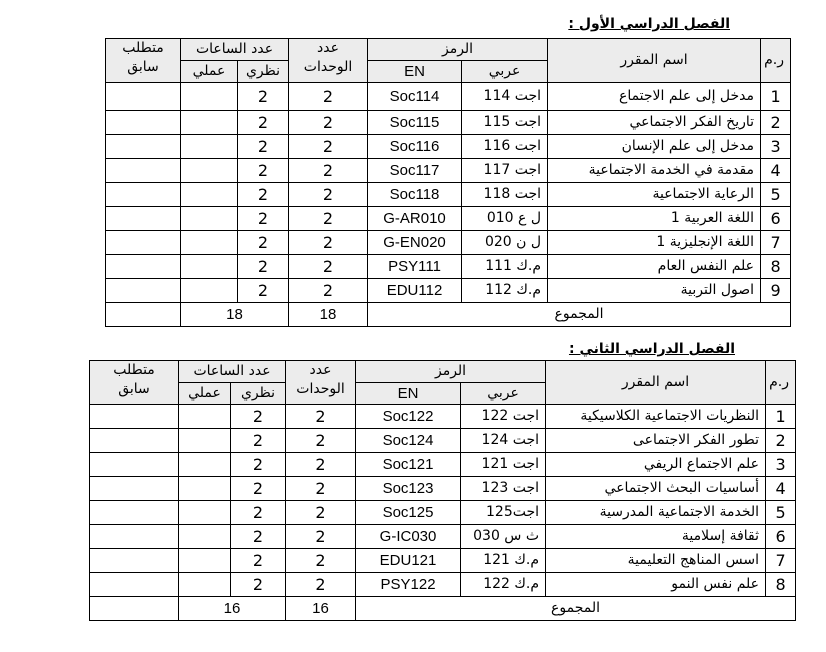  I want to click on table-row: 5 الرعاية الاجتماعية اجت 118 Soc118 2 2, so click(448, 194).